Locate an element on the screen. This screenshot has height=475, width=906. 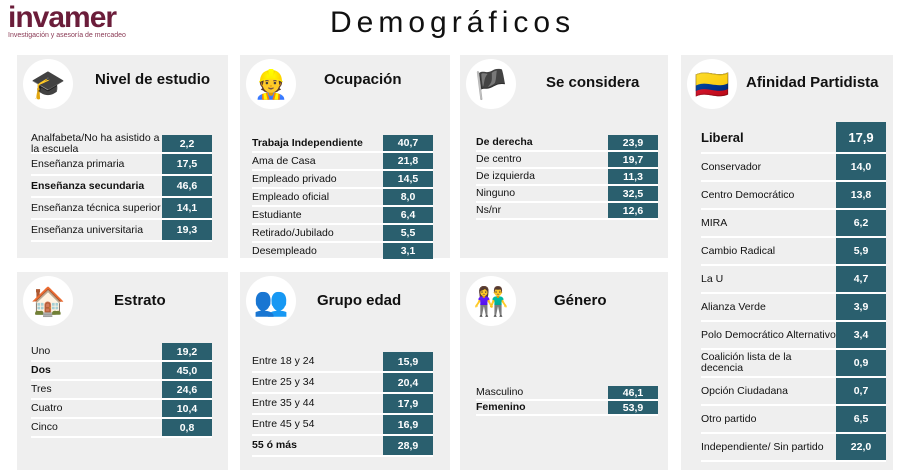
row-label: Enseñanza primaria is located at coordinates (78, 163).